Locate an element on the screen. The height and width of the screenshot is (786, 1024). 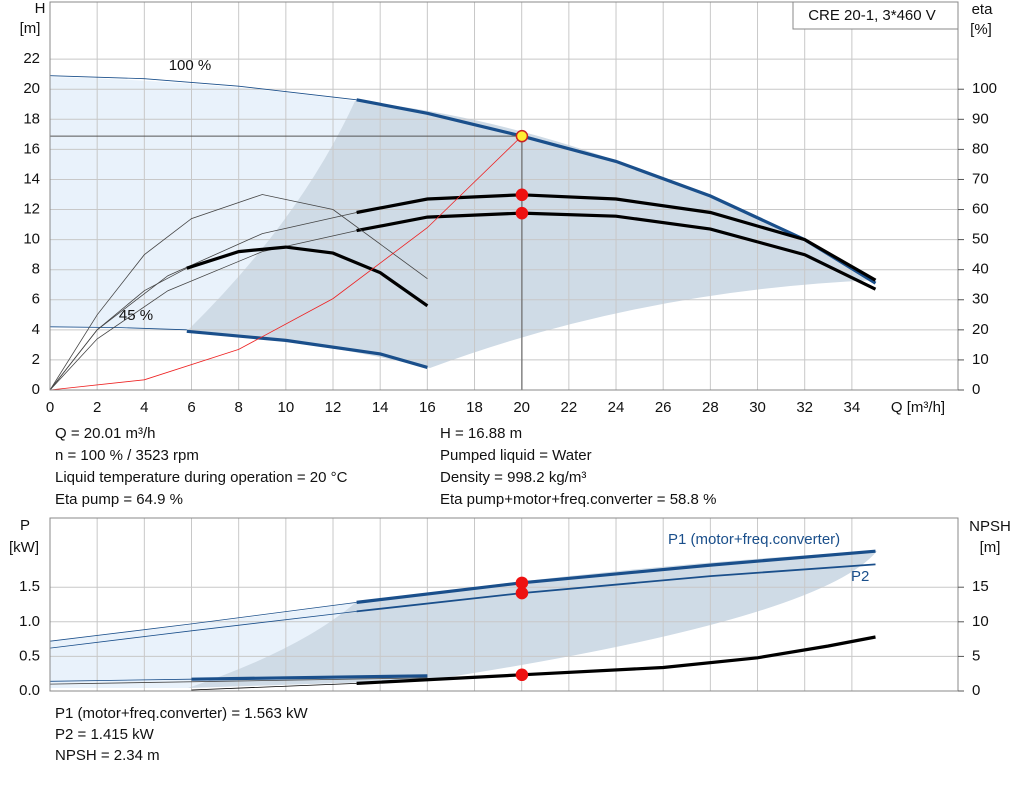
y-tick-label: 0 is located at coordinates (36, 389).